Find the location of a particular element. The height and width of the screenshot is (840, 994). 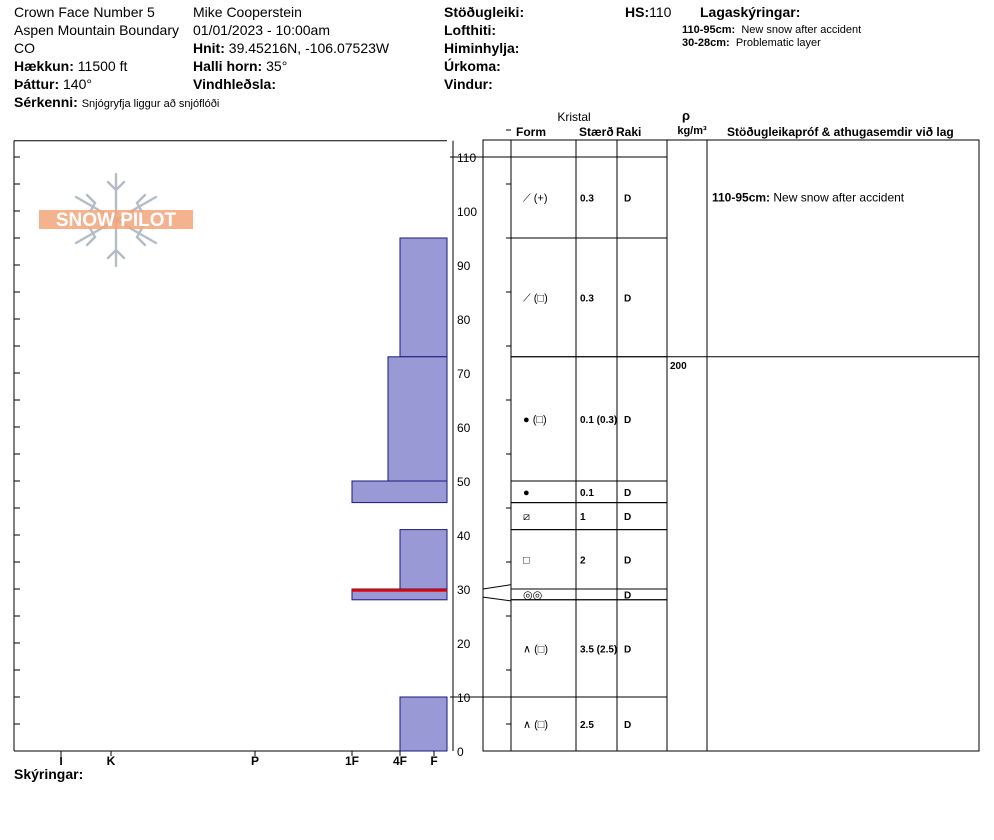

slope-row: Halli horn: 35° is located at coordinates (240, 66).